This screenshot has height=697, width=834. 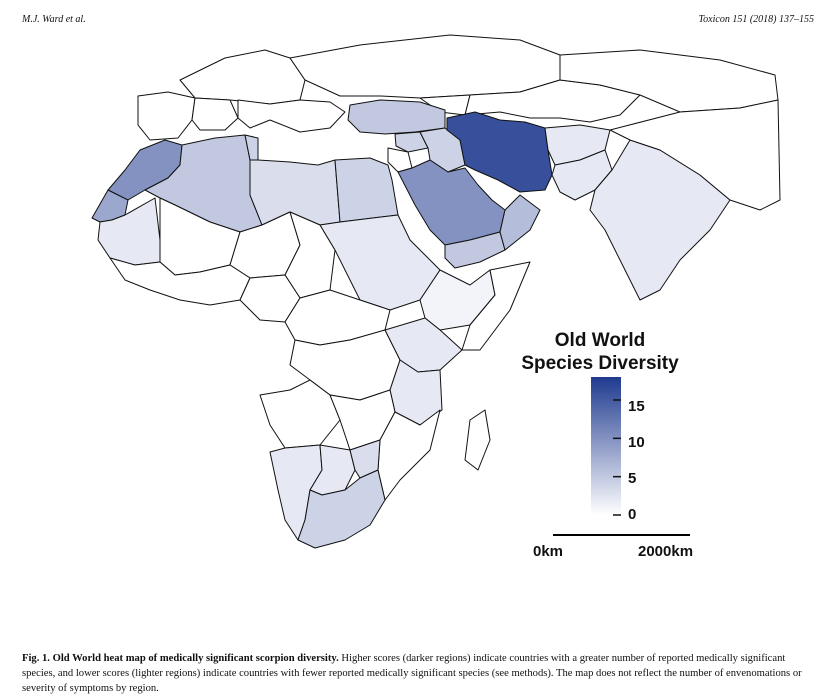 I want to click on legend-tick-label: 5, so click(x=632, y=478).